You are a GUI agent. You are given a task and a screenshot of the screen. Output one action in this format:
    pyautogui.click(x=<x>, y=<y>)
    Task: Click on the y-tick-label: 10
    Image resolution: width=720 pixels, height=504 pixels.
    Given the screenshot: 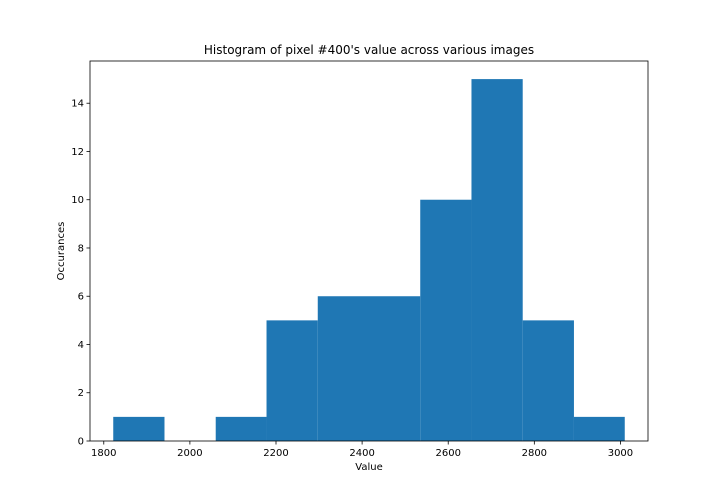 What is the action you would take?
    pyautogui.click(x=77, y=200)
    